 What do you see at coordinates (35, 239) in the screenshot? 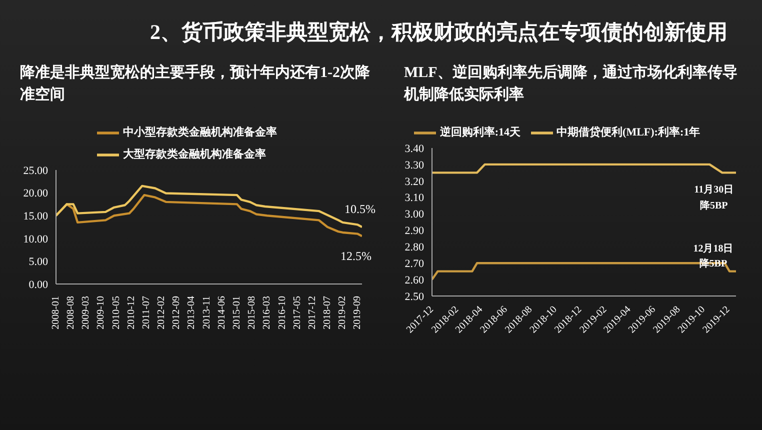
I see `y-tick-label: 10.00` at bounding box center [35, 239].